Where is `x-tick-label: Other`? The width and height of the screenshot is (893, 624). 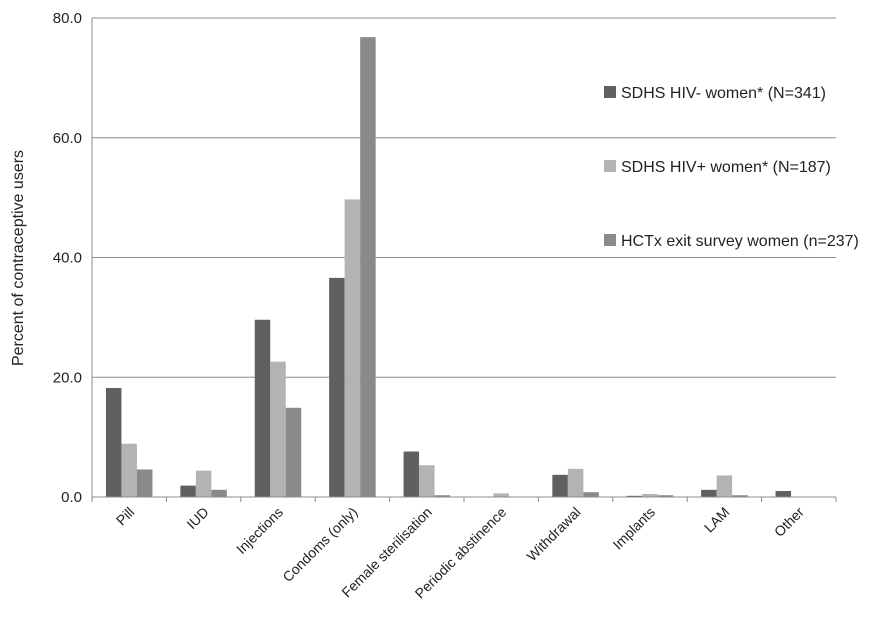 x-tick-label: Other is located at coordinates (789, 522).